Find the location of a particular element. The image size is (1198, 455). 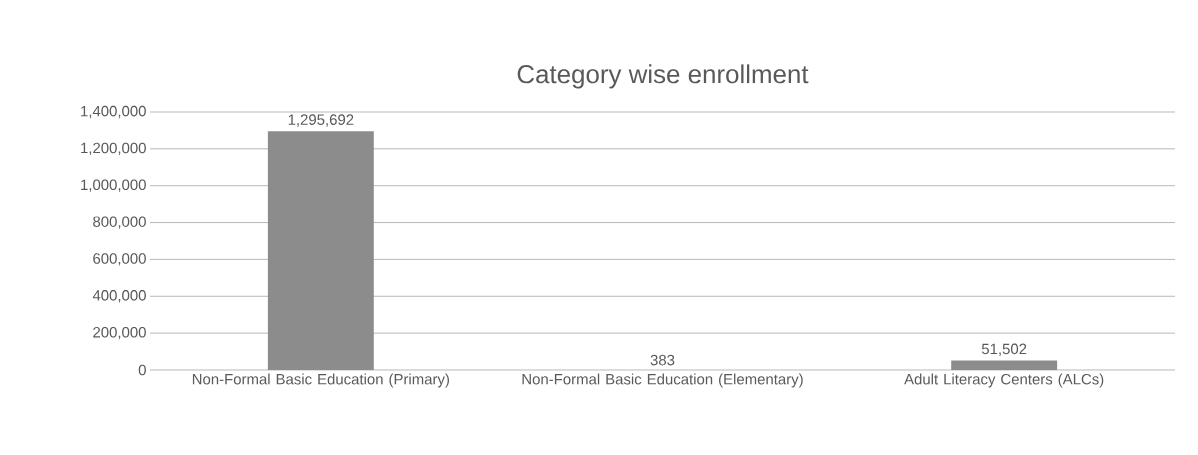

y-tick-label: 1,400,000 is located at coordinates (113, 112).